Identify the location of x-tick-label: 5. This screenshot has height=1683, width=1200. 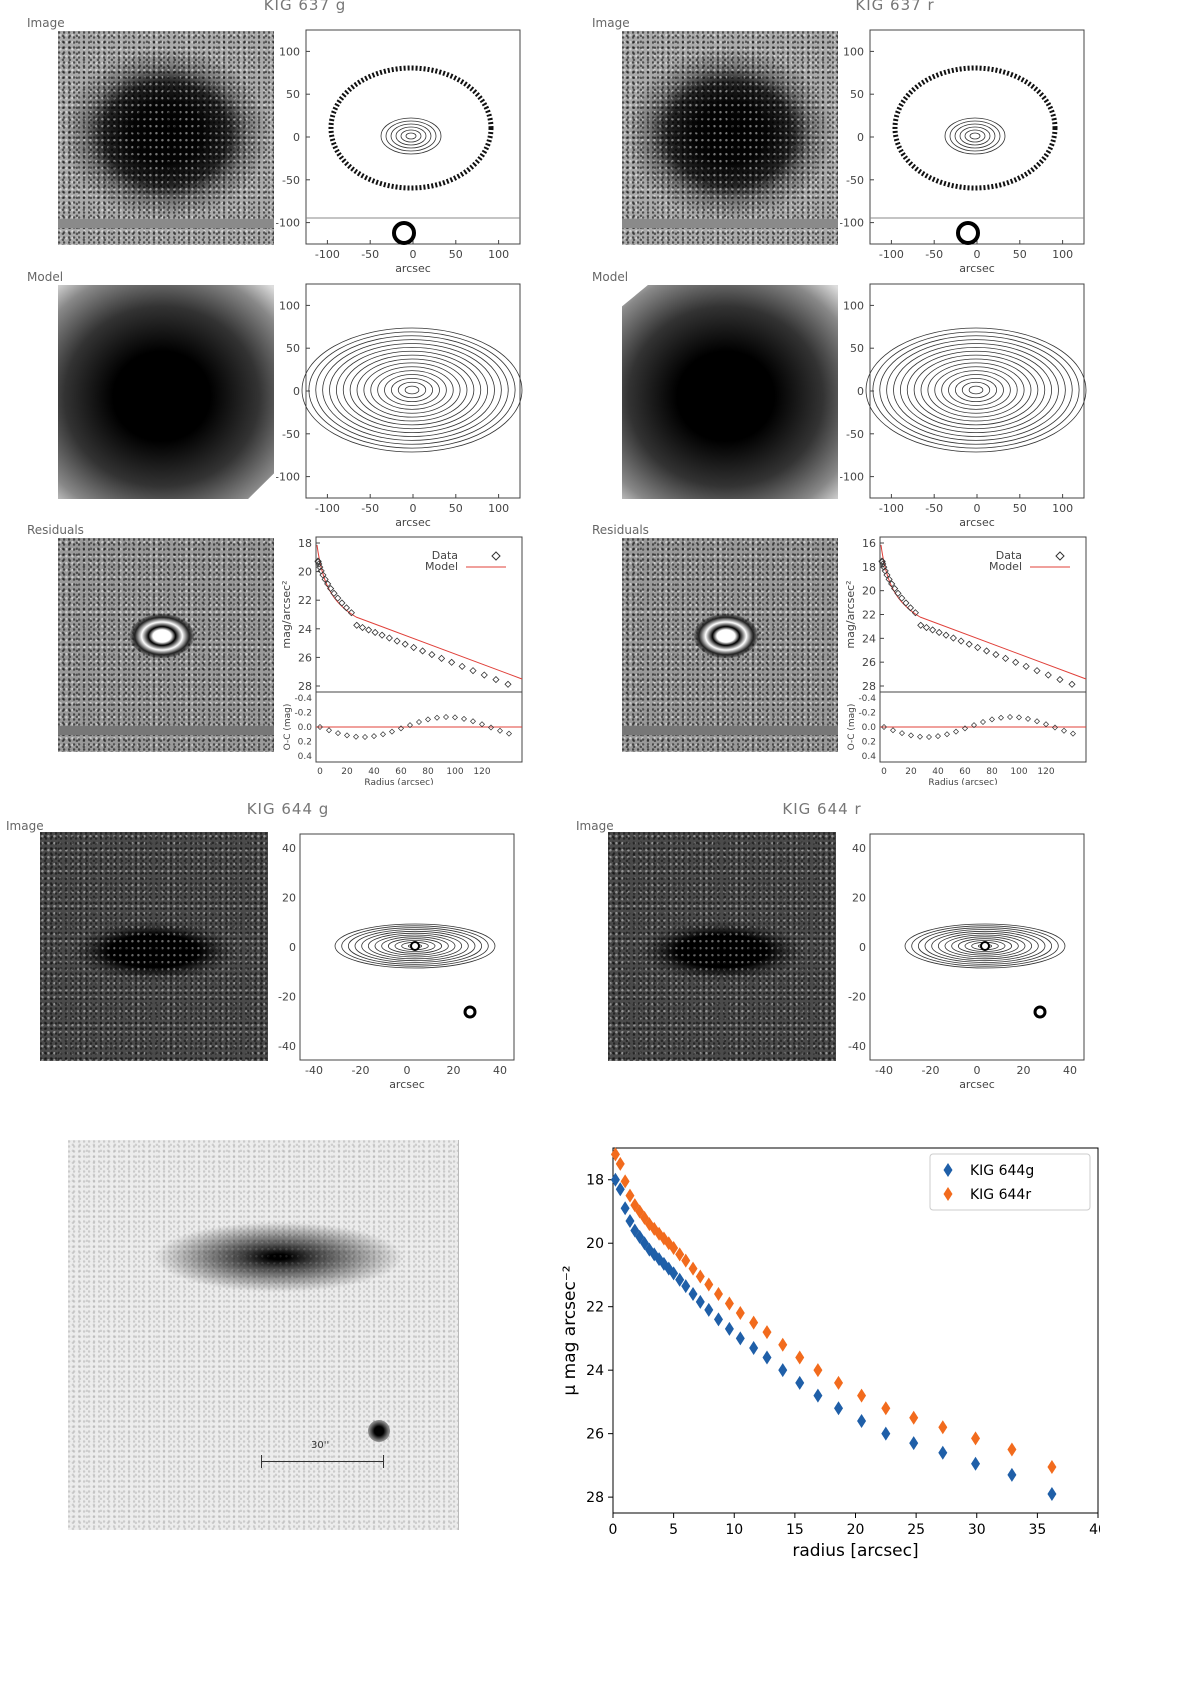
(673, 1530).